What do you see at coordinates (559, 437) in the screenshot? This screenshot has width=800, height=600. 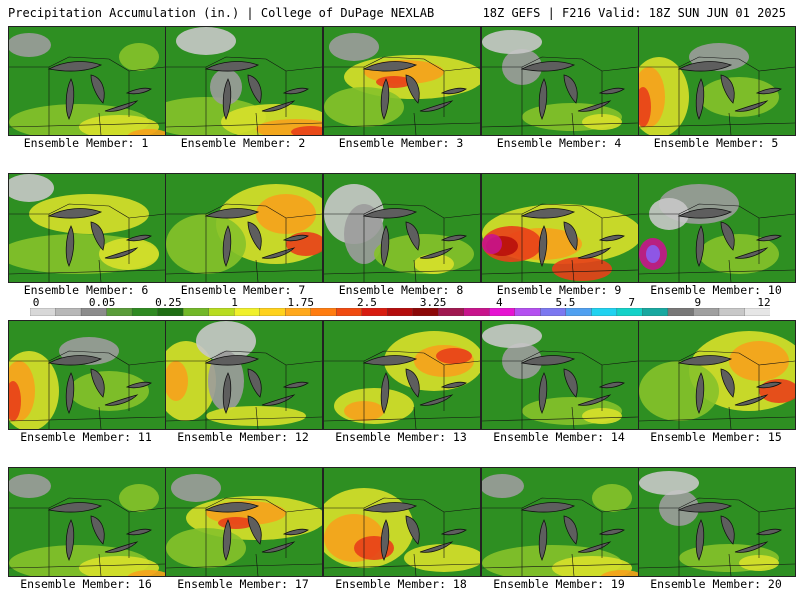 I see `ensemble-member-label: Ensemble Member: 14` at bounding box center [559, 437].